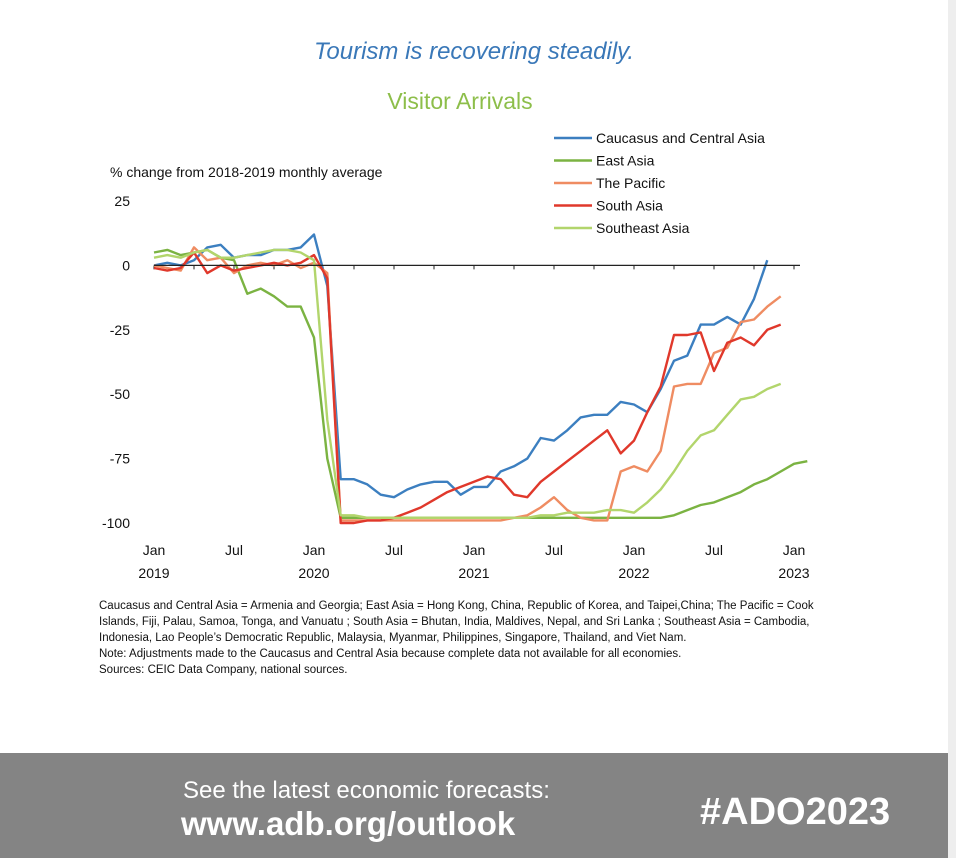 The image size is (956, 858). What do you see at coordinates (630, 183) in the screenshot?
I see `legend-label: The Pacific` at bounding box center [630, 183].